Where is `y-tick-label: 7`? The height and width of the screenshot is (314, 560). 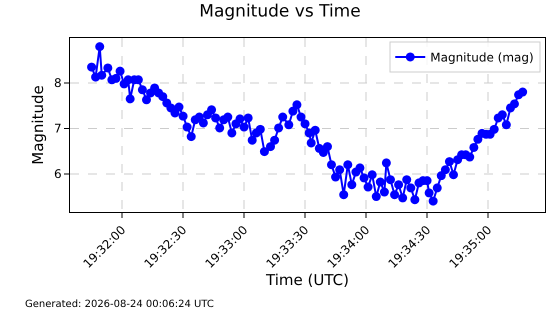
y-tick-label: 7 is located at coordinates (58, 129).